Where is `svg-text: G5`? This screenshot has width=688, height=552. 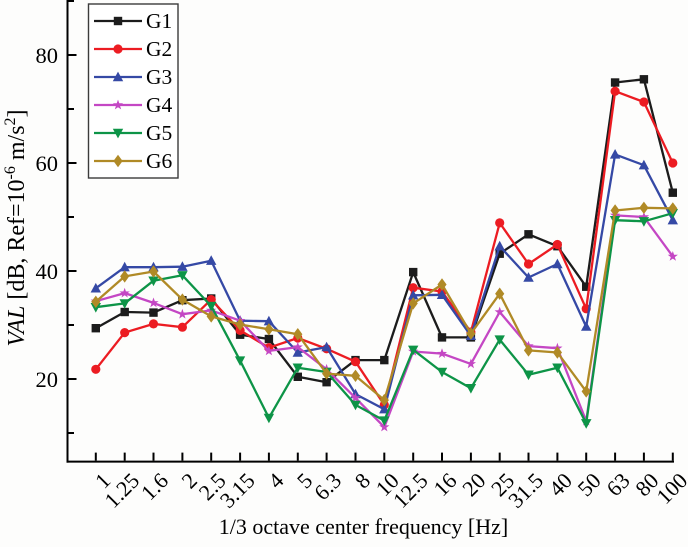
svg-text: G5 is located at coordinates (159, 133).